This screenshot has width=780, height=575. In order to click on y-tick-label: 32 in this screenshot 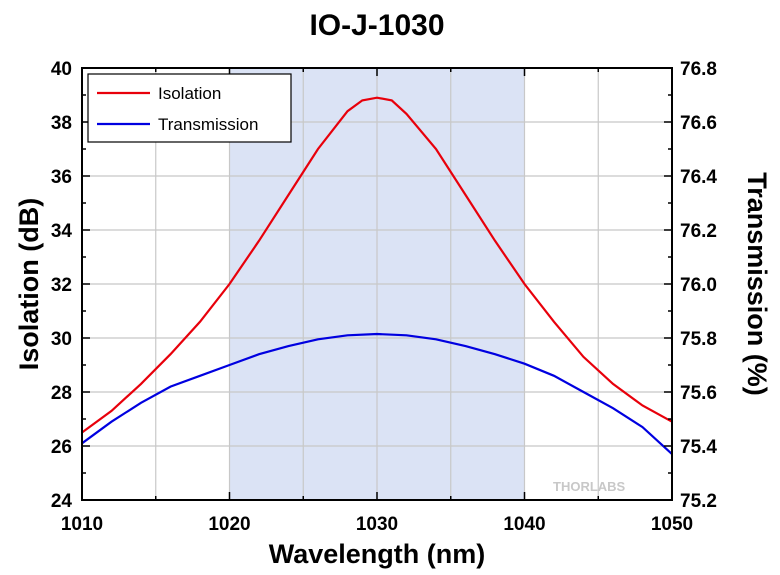, I will do `click(61, 285)`.